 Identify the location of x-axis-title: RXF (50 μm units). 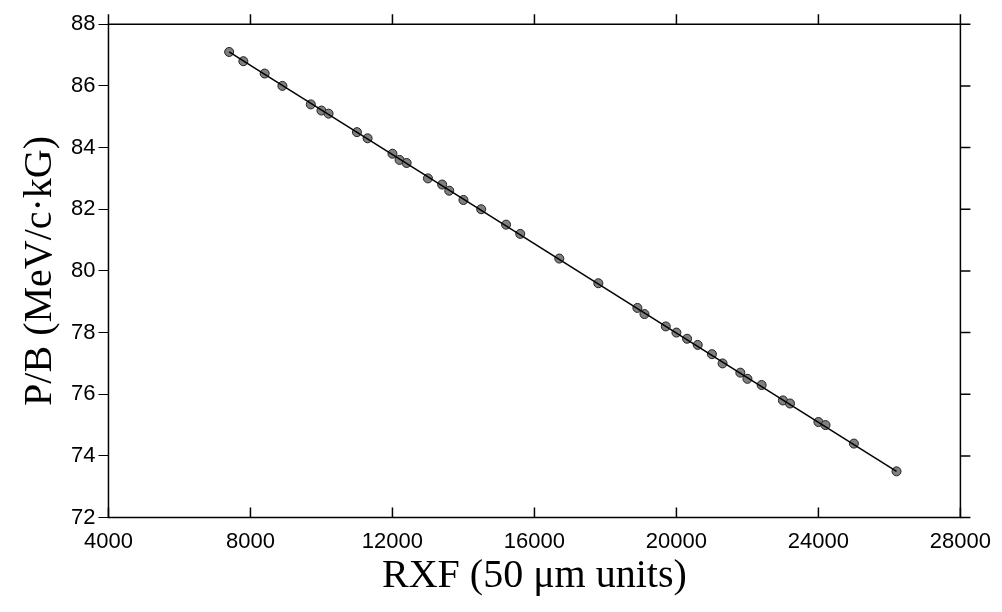
(534, 573).